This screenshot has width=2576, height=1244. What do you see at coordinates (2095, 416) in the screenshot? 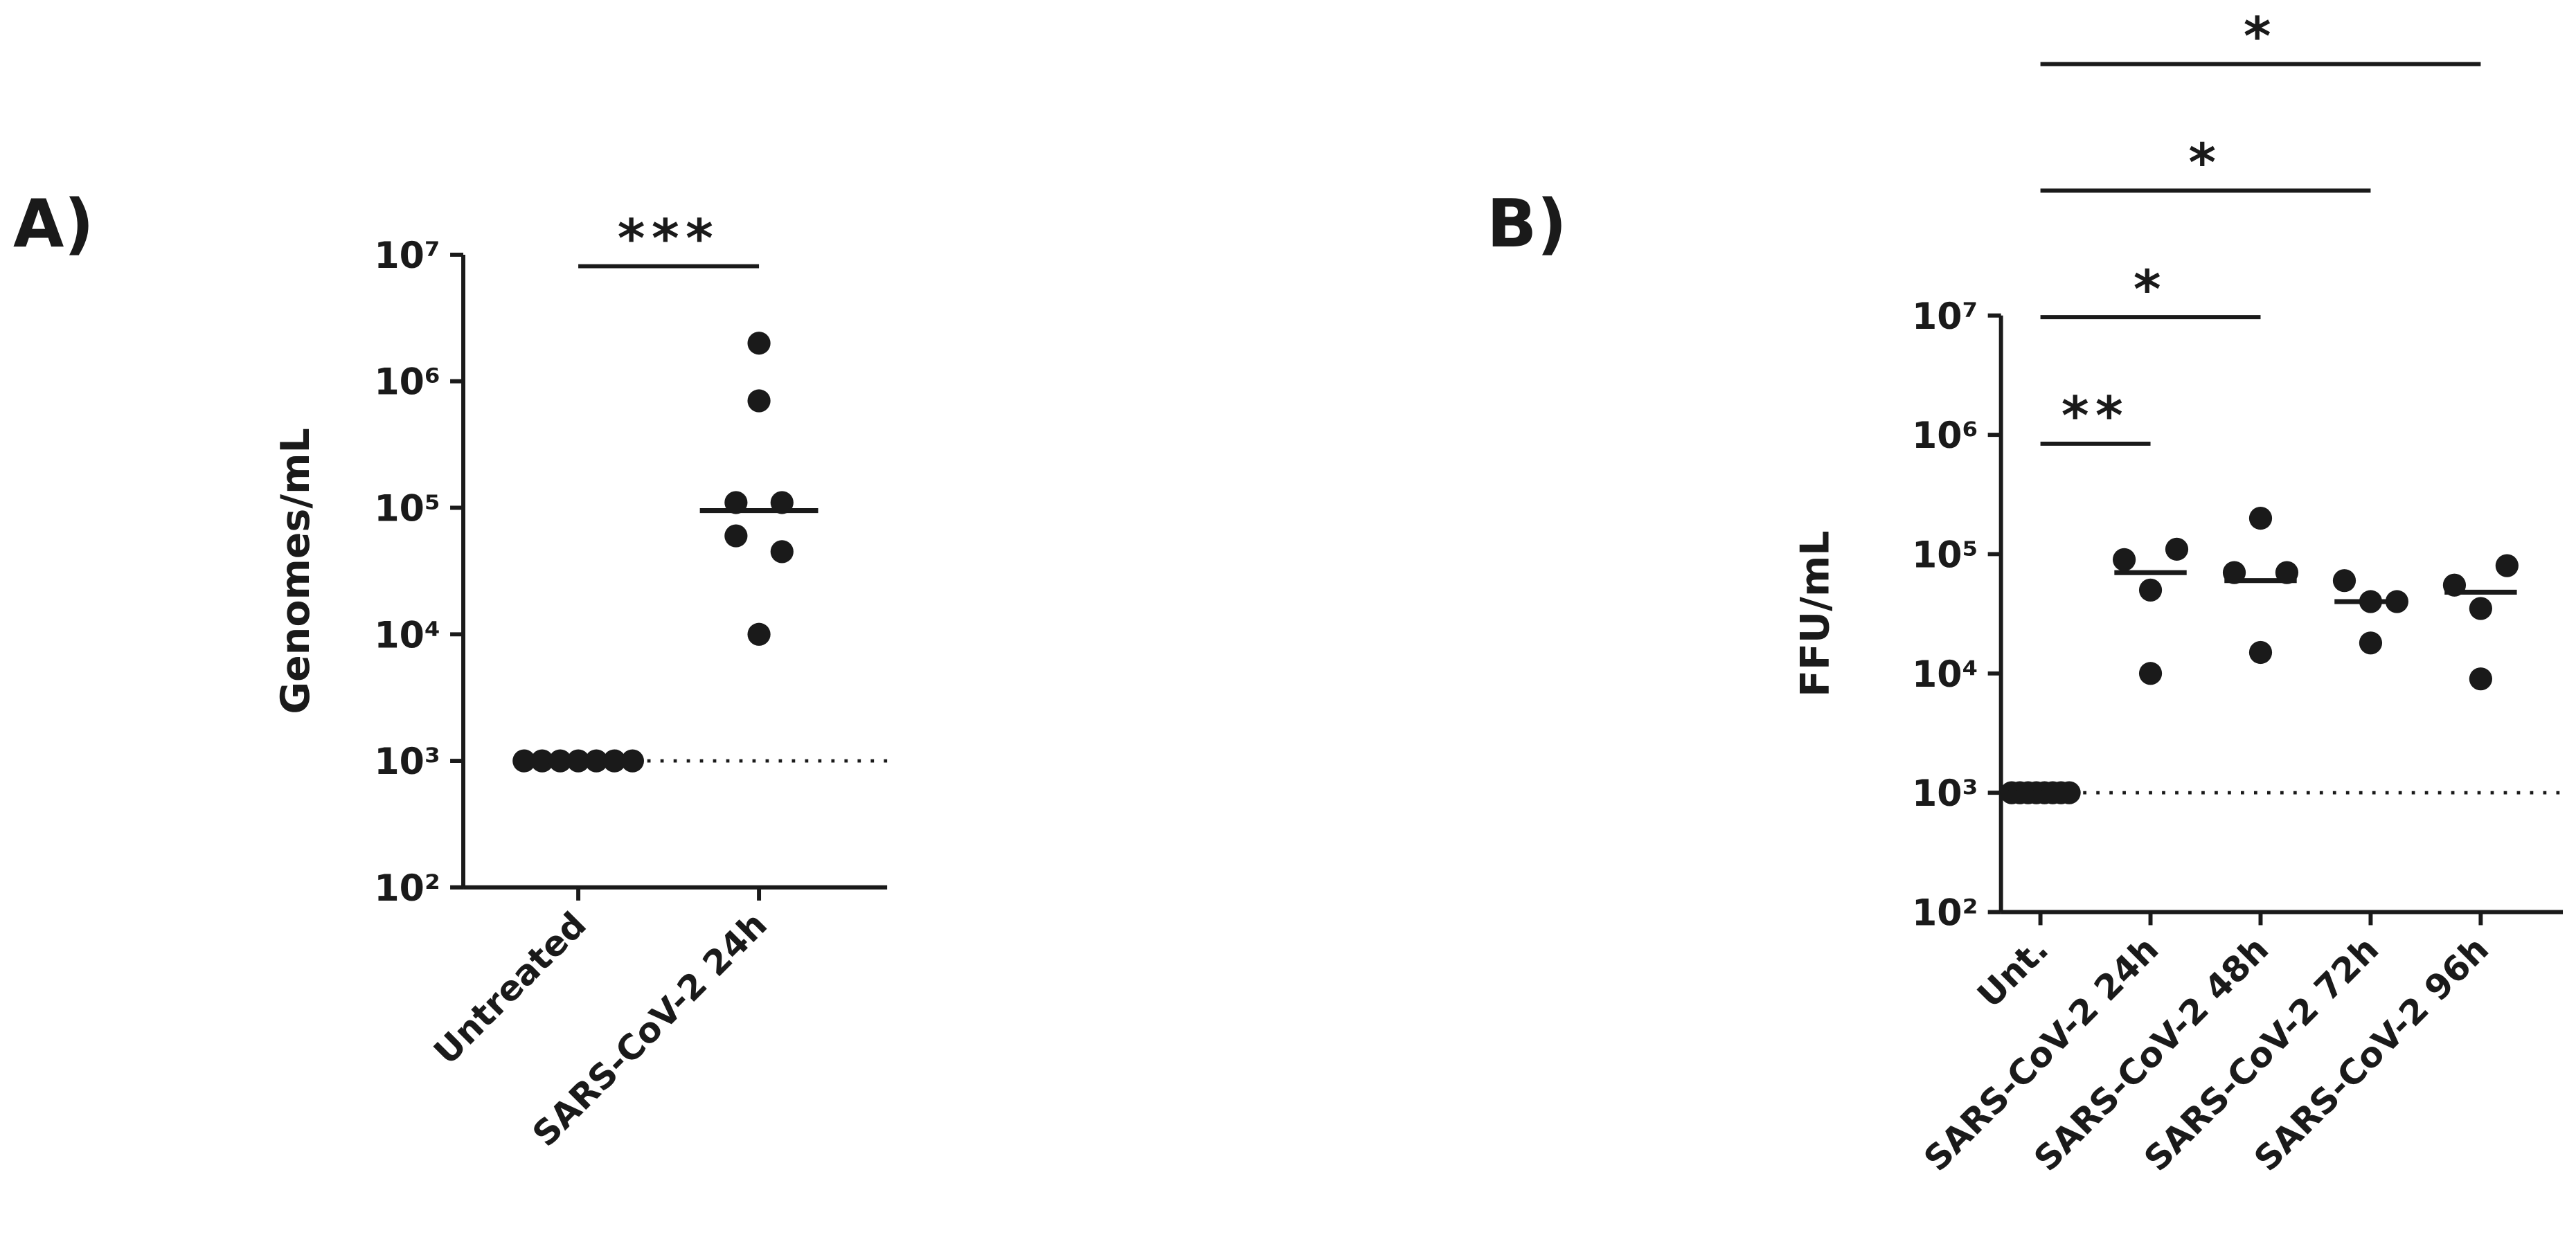
I see `significance-label: **` at bounding box center [2095, 416].